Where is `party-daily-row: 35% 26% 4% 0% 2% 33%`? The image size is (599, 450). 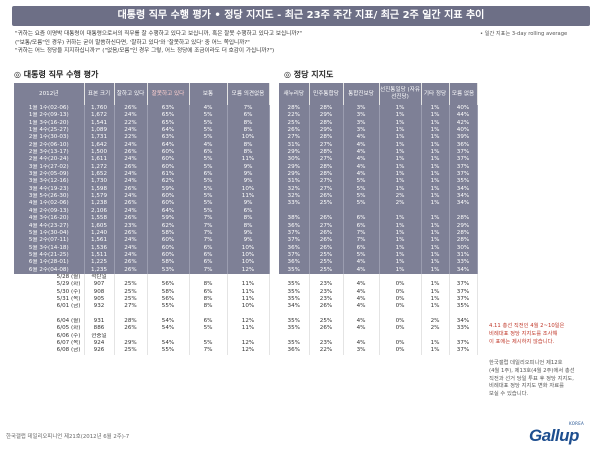
party-daily-row: 35% 26% 4% 0% 2% 33% is located at coordinates (378, 329).